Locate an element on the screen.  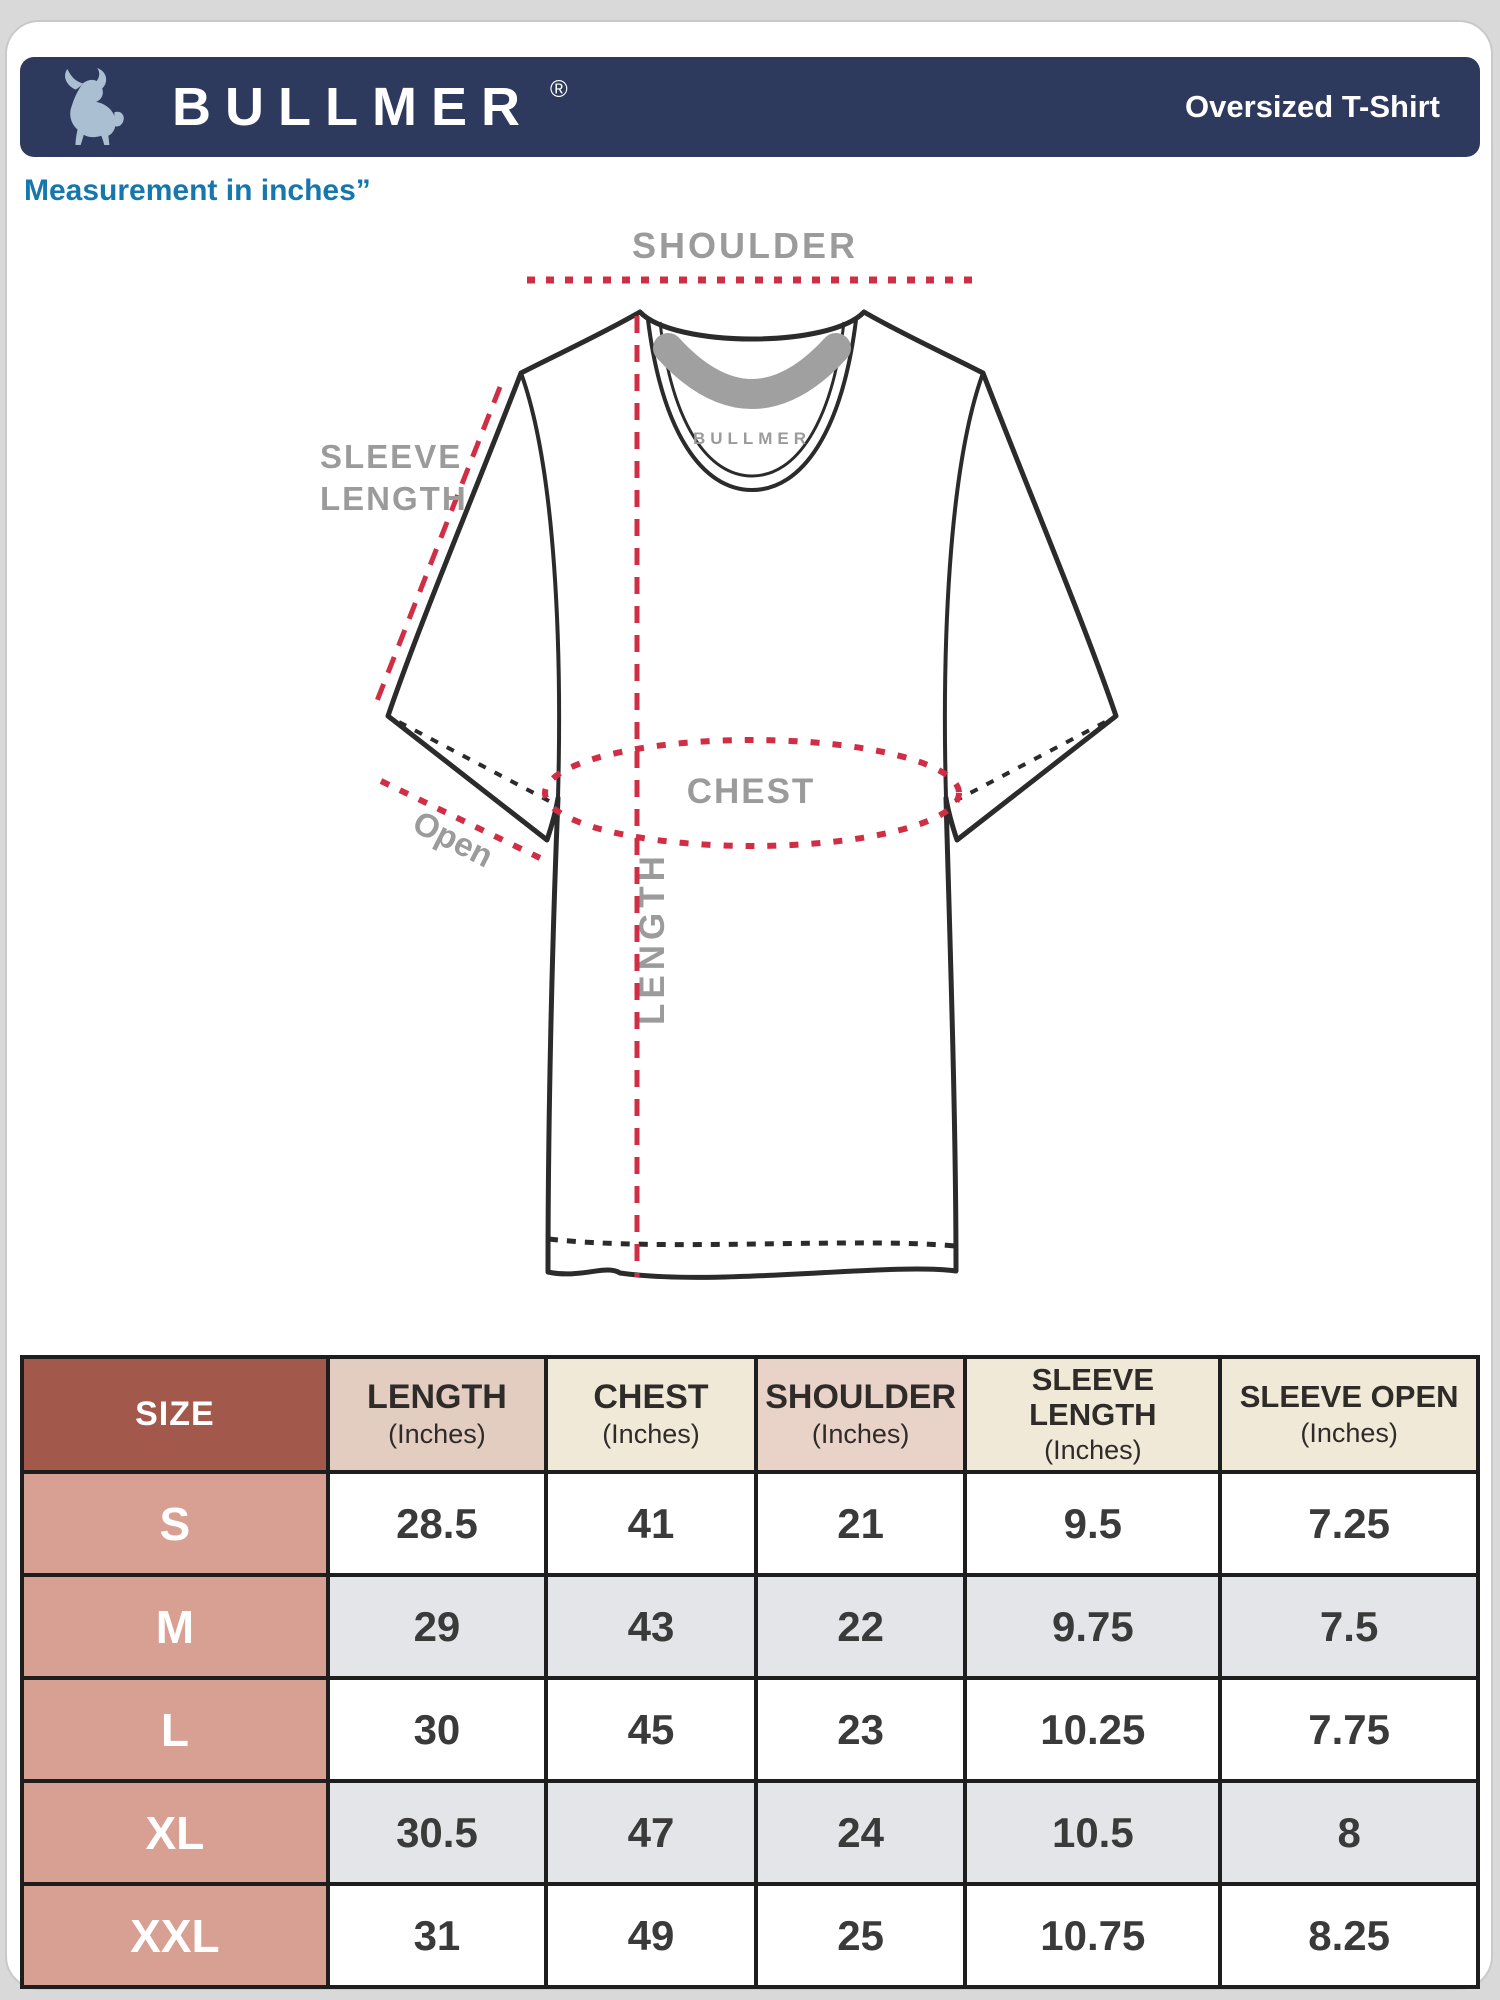
size-cell: M is located at coordinates (175, 1626).